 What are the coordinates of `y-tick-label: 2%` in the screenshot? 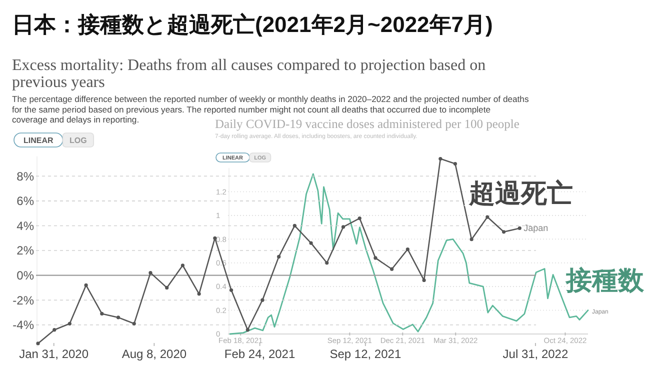 It's located at (25, 251).